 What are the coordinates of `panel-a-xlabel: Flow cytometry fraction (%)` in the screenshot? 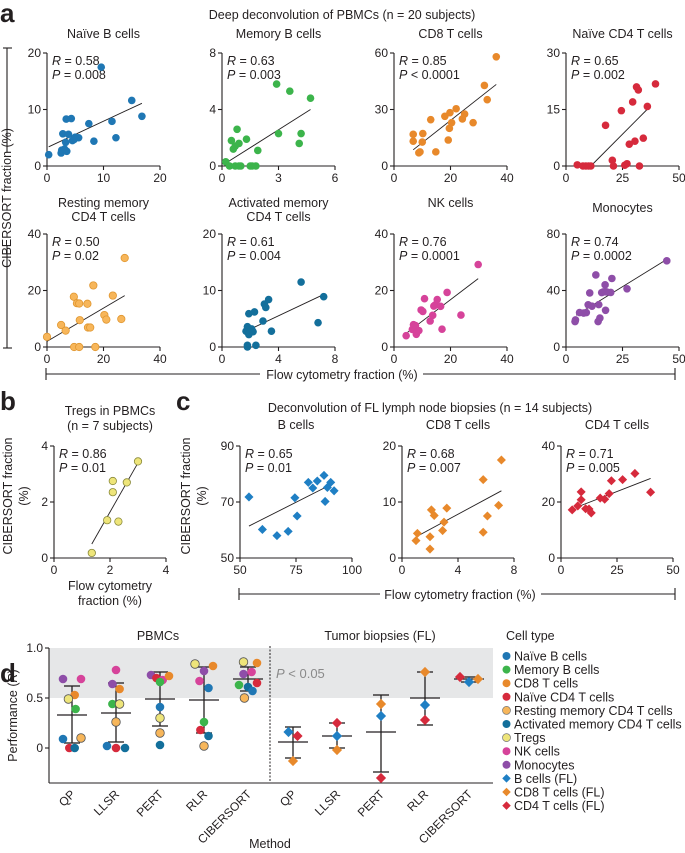 It's located at (341, 375).